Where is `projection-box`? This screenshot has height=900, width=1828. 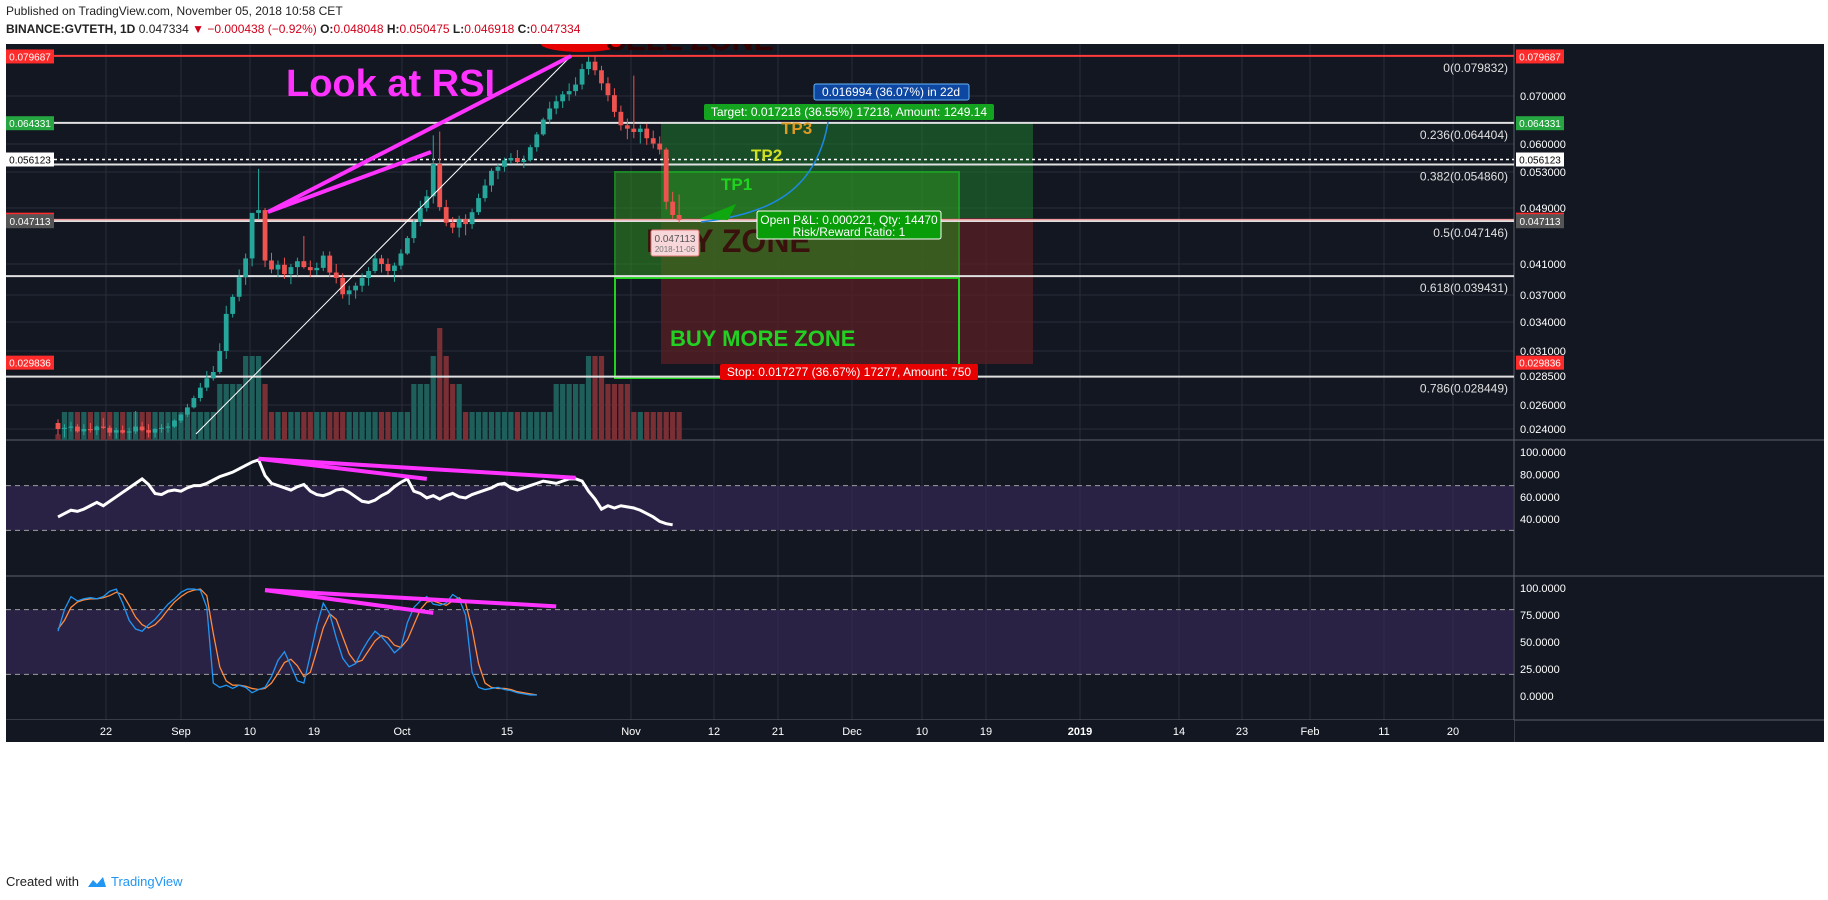
projection-box is located at coordinates (891, 92).